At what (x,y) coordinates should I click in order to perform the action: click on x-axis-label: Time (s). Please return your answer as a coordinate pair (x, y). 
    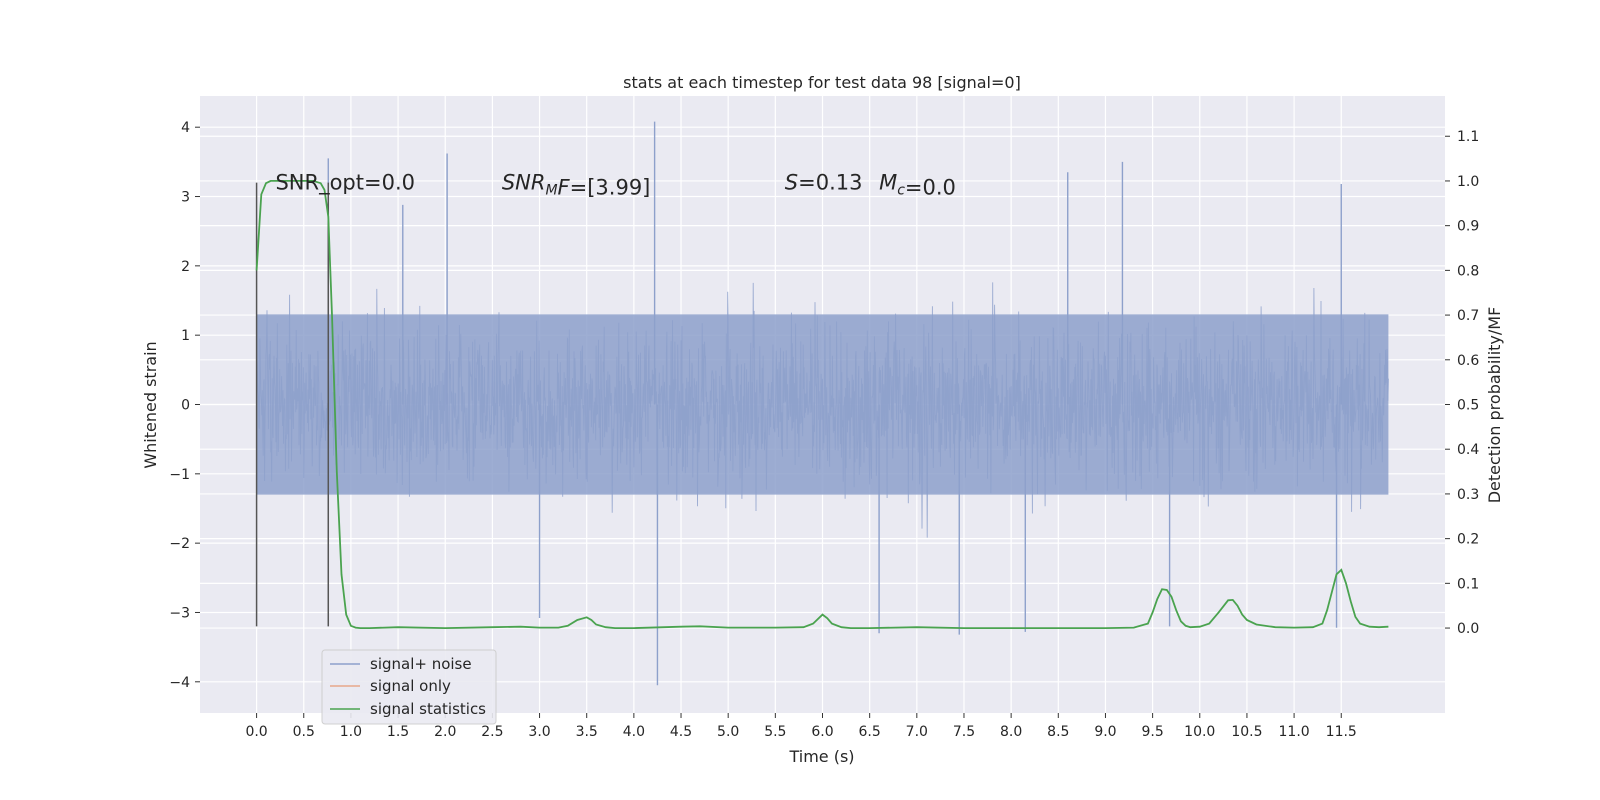
    Looking at the image, I should click on (821, 756).